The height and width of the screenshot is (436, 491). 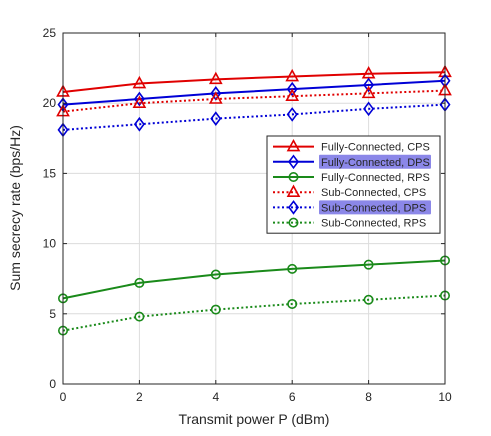 What do you see at coordinates (50, 33) in the screenshot?
I see `y-tick-label: 25` at bounding box center [50, 33].